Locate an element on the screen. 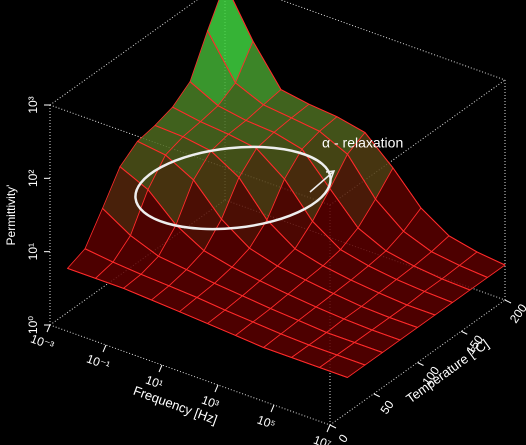 This screenshot has width=526, height=445. y-tick-label: 0 is located at coordinates (343, 438).